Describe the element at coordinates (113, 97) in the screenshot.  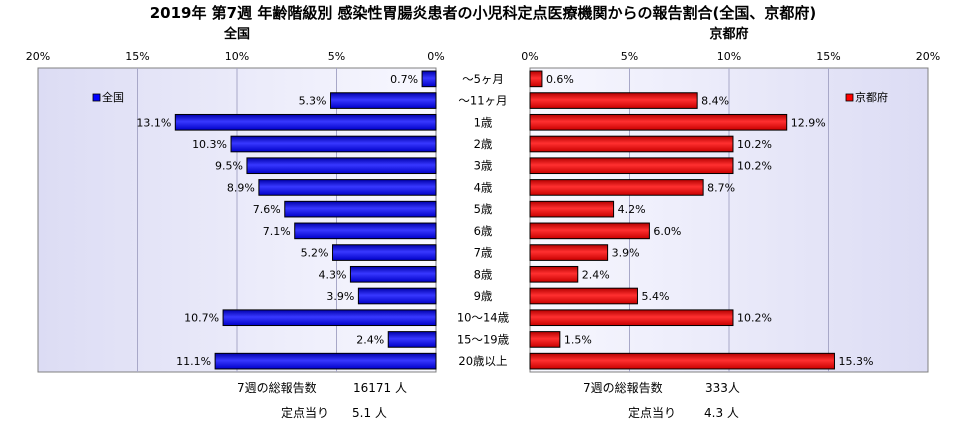
I see `left-legend-label: 全国` at that location.